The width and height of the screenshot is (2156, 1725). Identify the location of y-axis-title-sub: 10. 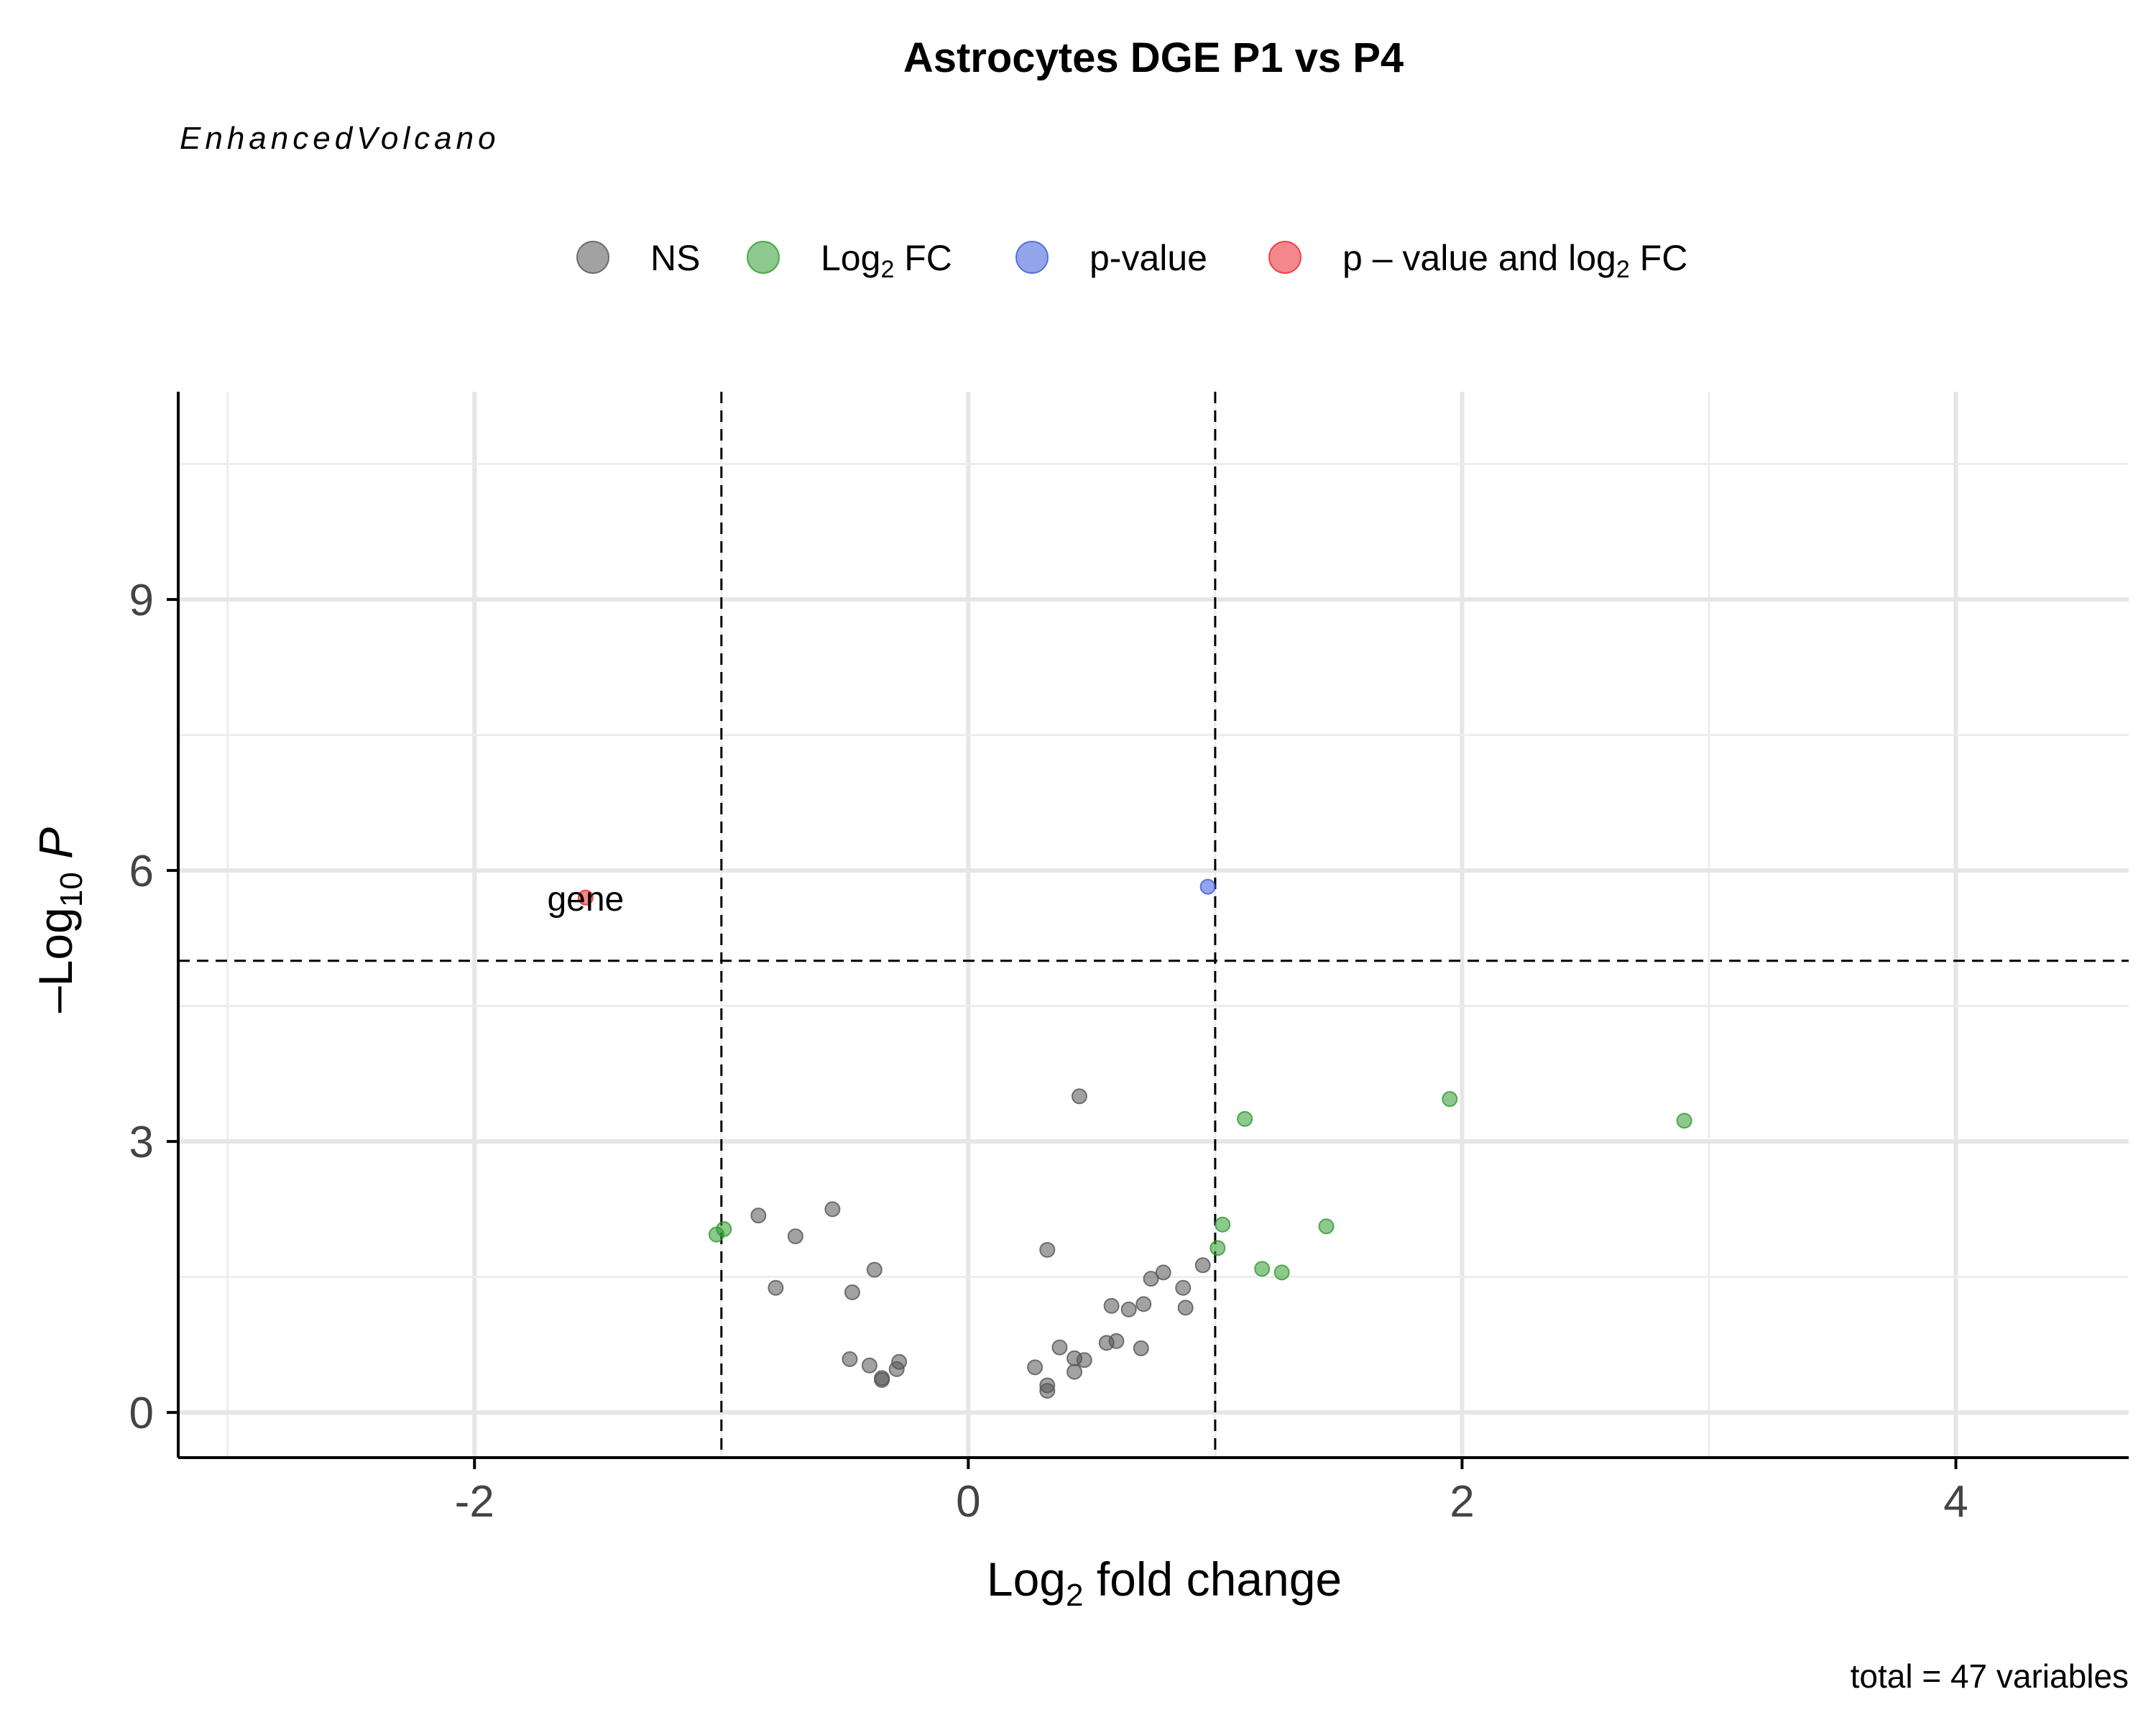
(71, 889).